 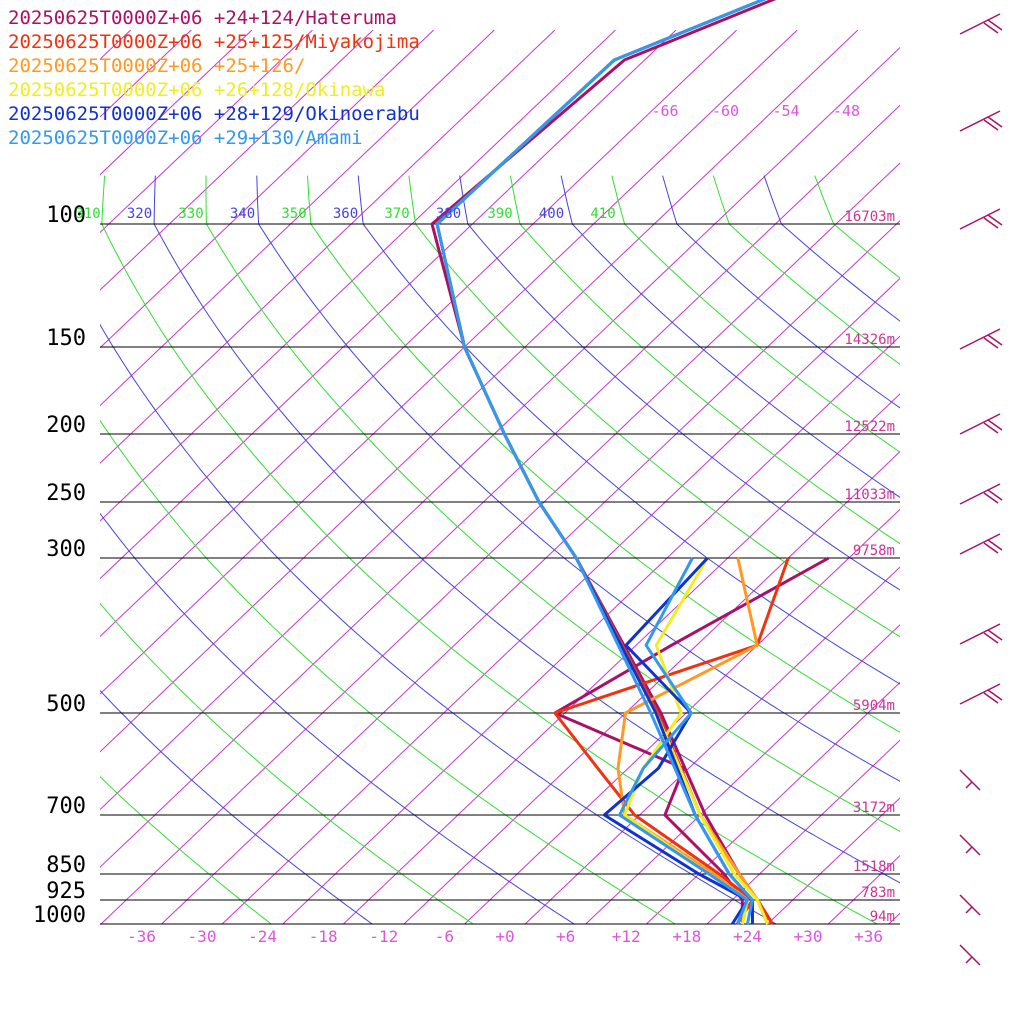 What do you see at coordinates (747, 936) in the screenshot?
I see `temperature-tick-label: +24` at bounding box center [747, 936].